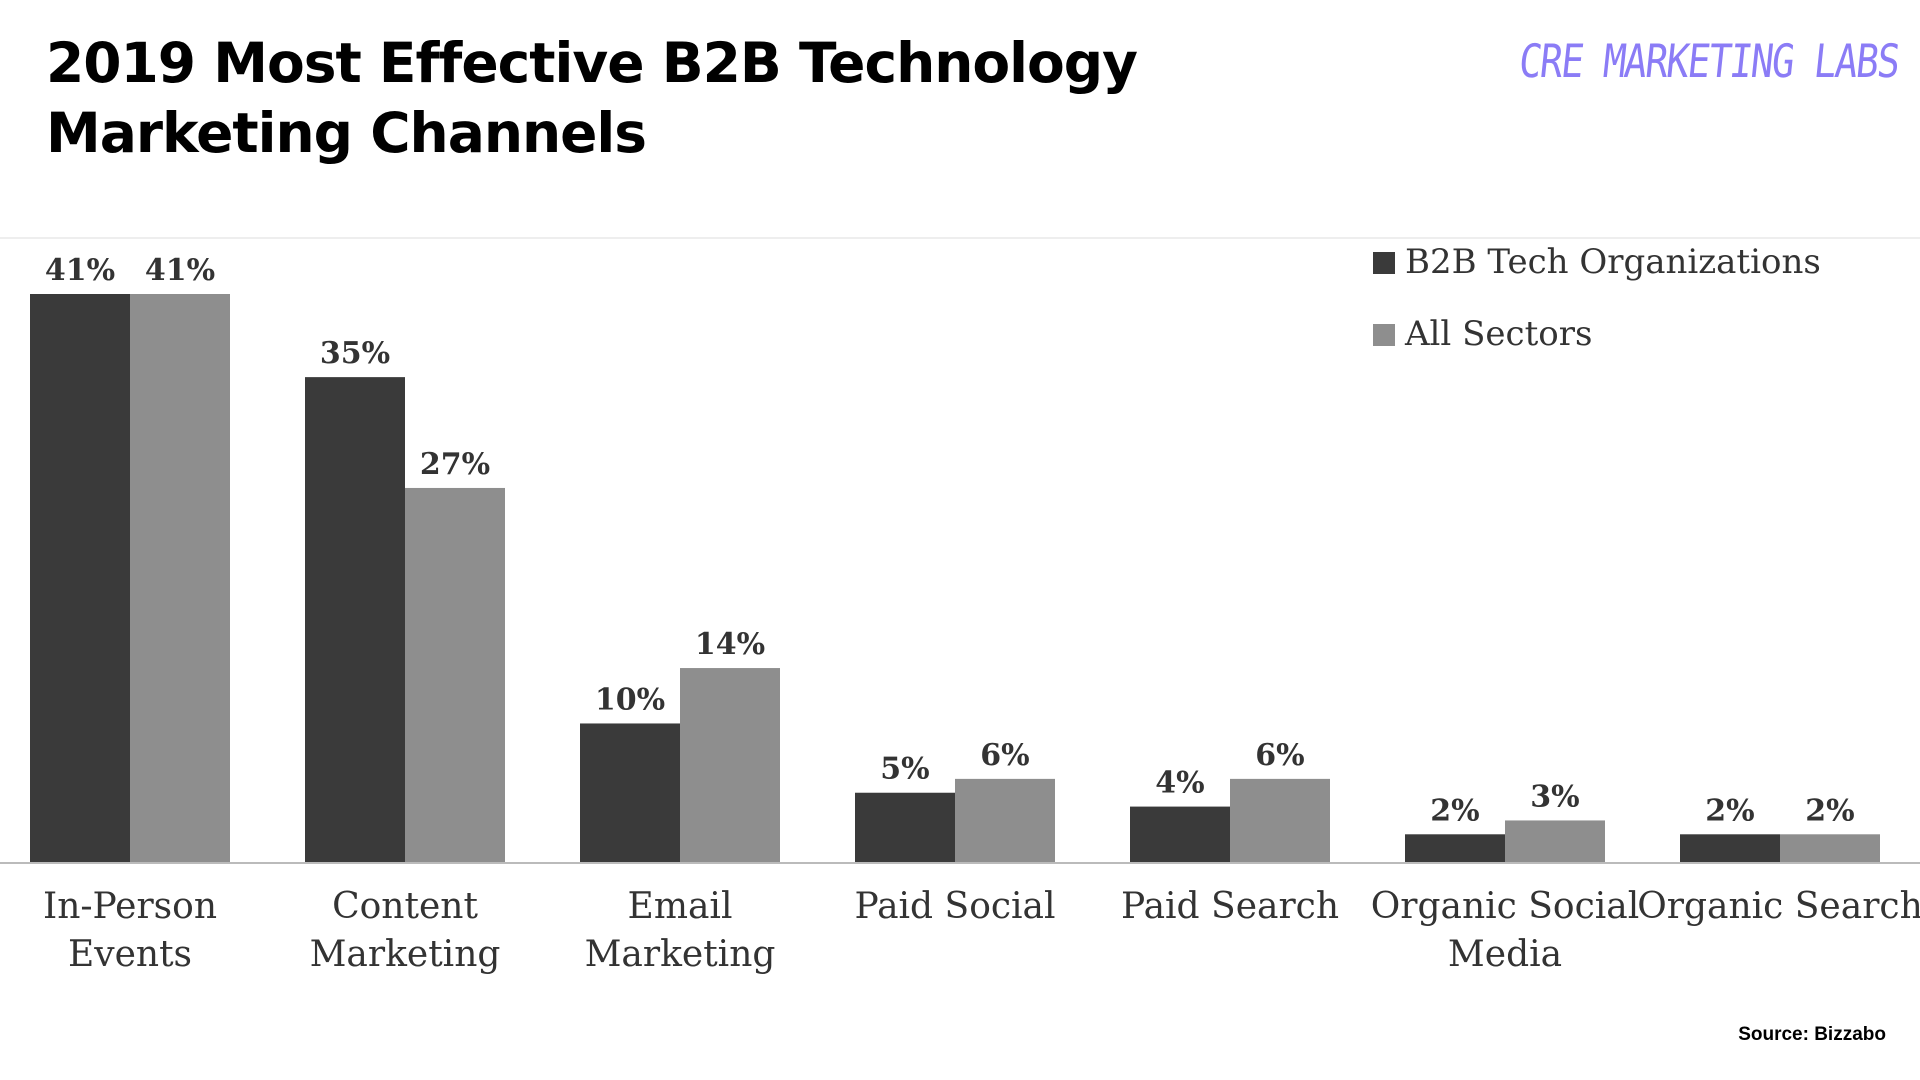 This screenshot has height=1080, width=1920. Describe the element at coordinates (1778, 906) in the screenshot. I see `category-label-7-1: Organic Search` at that location.